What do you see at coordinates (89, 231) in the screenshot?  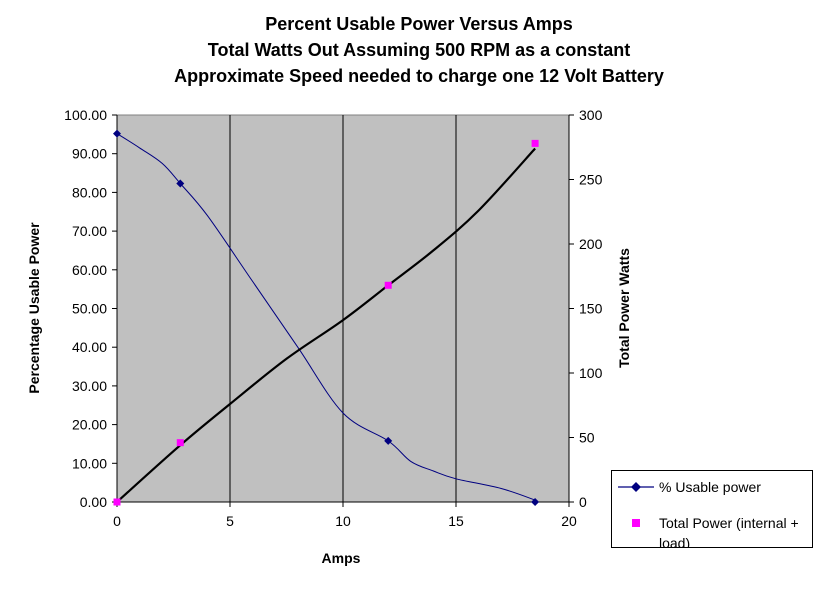 I see `y-tick-label: 70.00` at bounding box center [89, 231].